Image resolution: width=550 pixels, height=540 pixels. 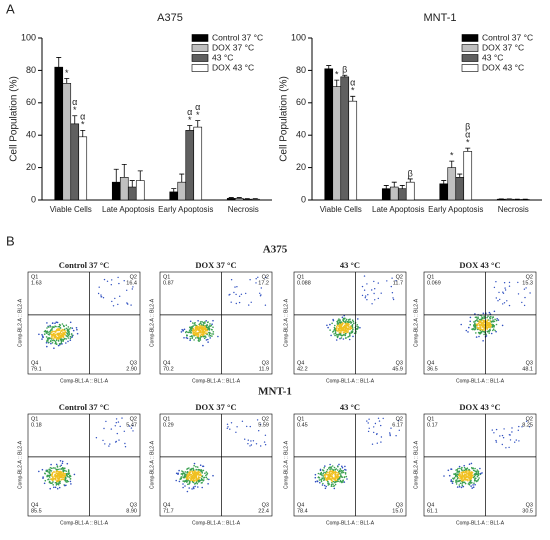 I want to click on quadrant-name: Q3, so click(x=399, y=505).